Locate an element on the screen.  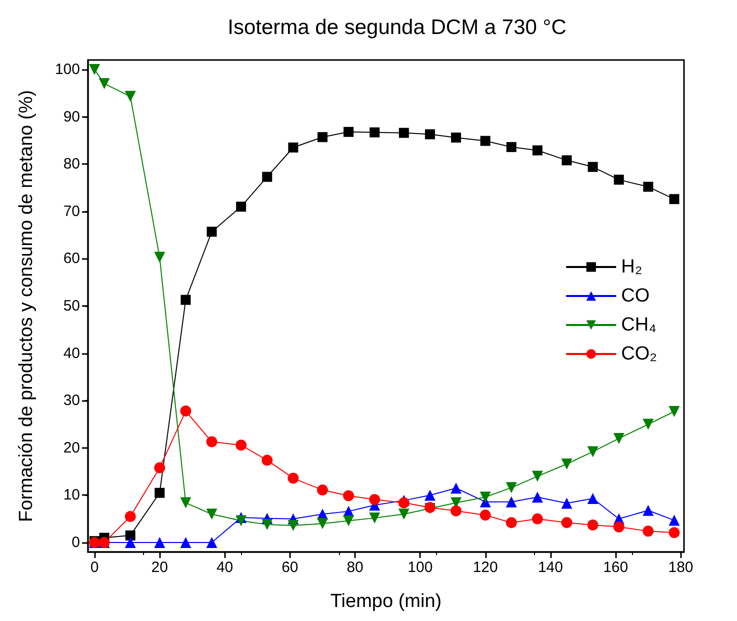
legend-label: CO is located at coordinates (635, 296).